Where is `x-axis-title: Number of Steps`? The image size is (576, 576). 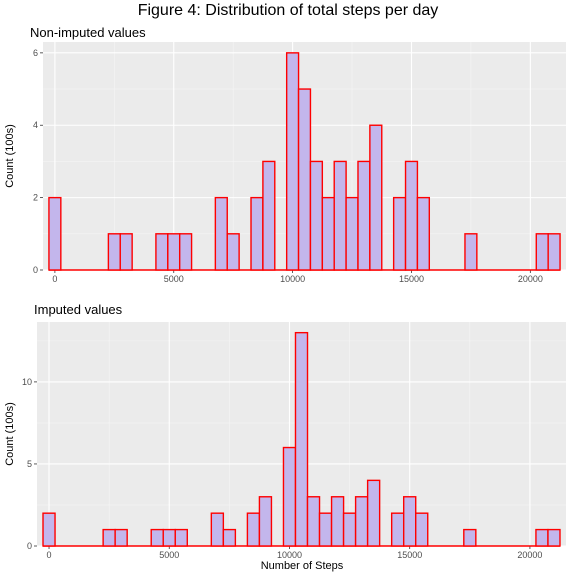 x-axis-title: Number of Steps is located at coordinates (302, 566).